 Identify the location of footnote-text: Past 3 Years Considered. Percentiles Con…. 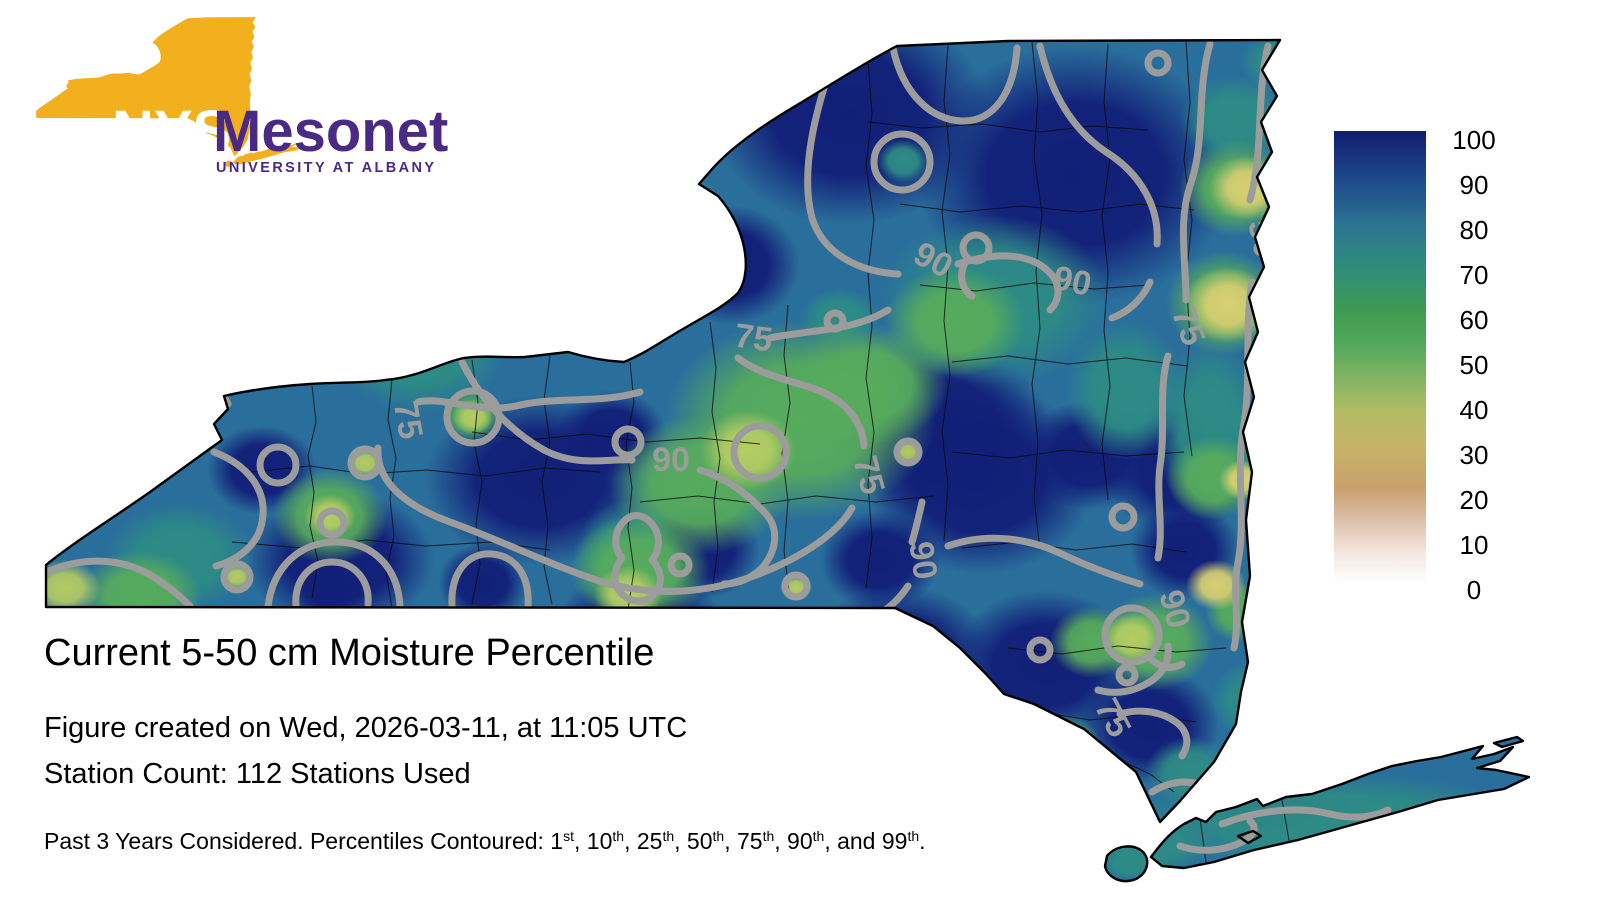
(304, 841).